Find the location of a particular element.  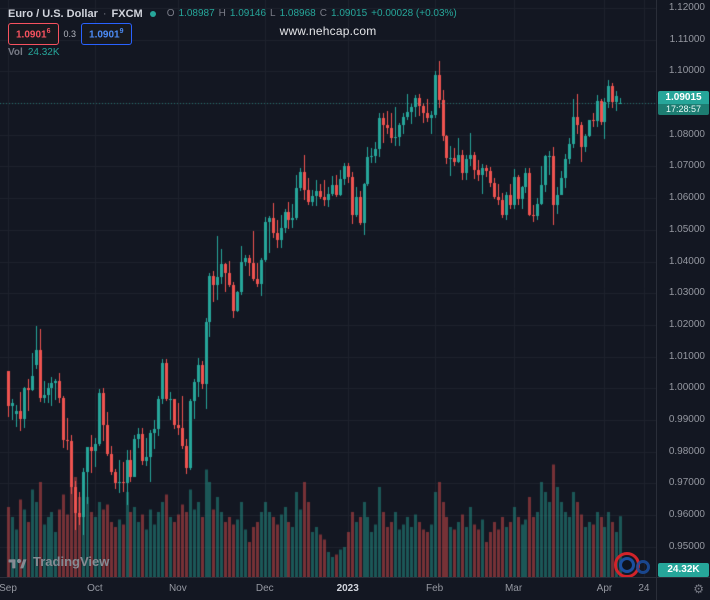

price-axis-label: 0.98000 is located at coordinates (686, 451).